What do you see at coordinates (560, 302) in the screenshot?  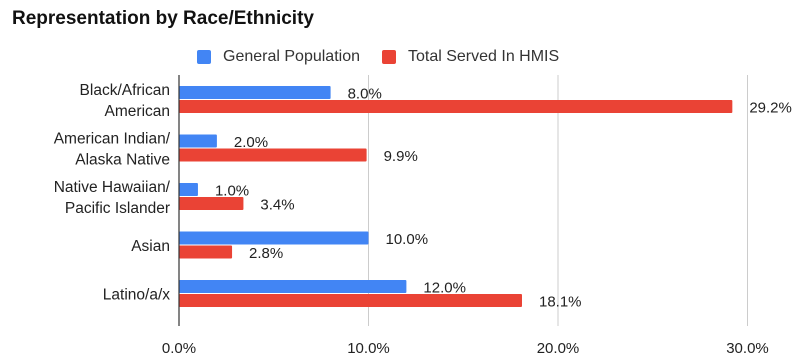 I see `data-label: 18.1%` at bounding box center [560, 302].